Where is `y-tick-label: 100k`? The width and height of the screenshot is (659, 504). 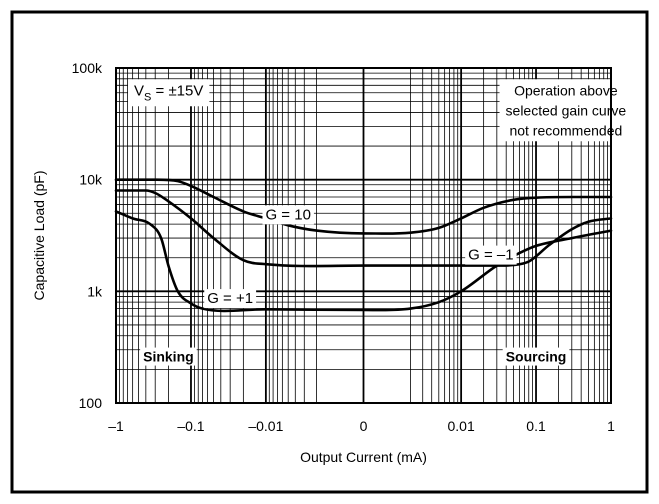
y-tick-label: 100k is located at coordinates (87, 68).